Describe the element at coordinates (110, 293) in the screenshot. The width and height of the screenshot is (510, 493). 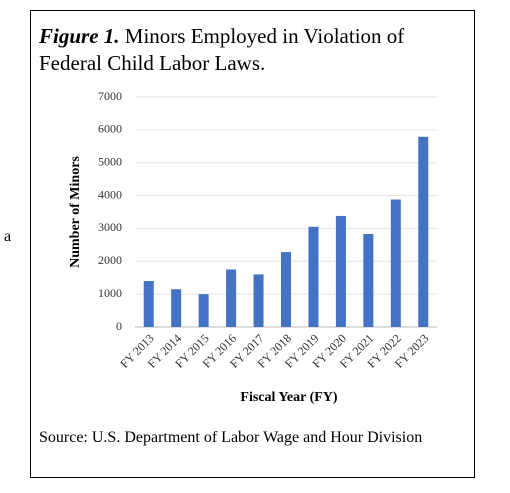
I see `y-tick-label: 1000` at that location.